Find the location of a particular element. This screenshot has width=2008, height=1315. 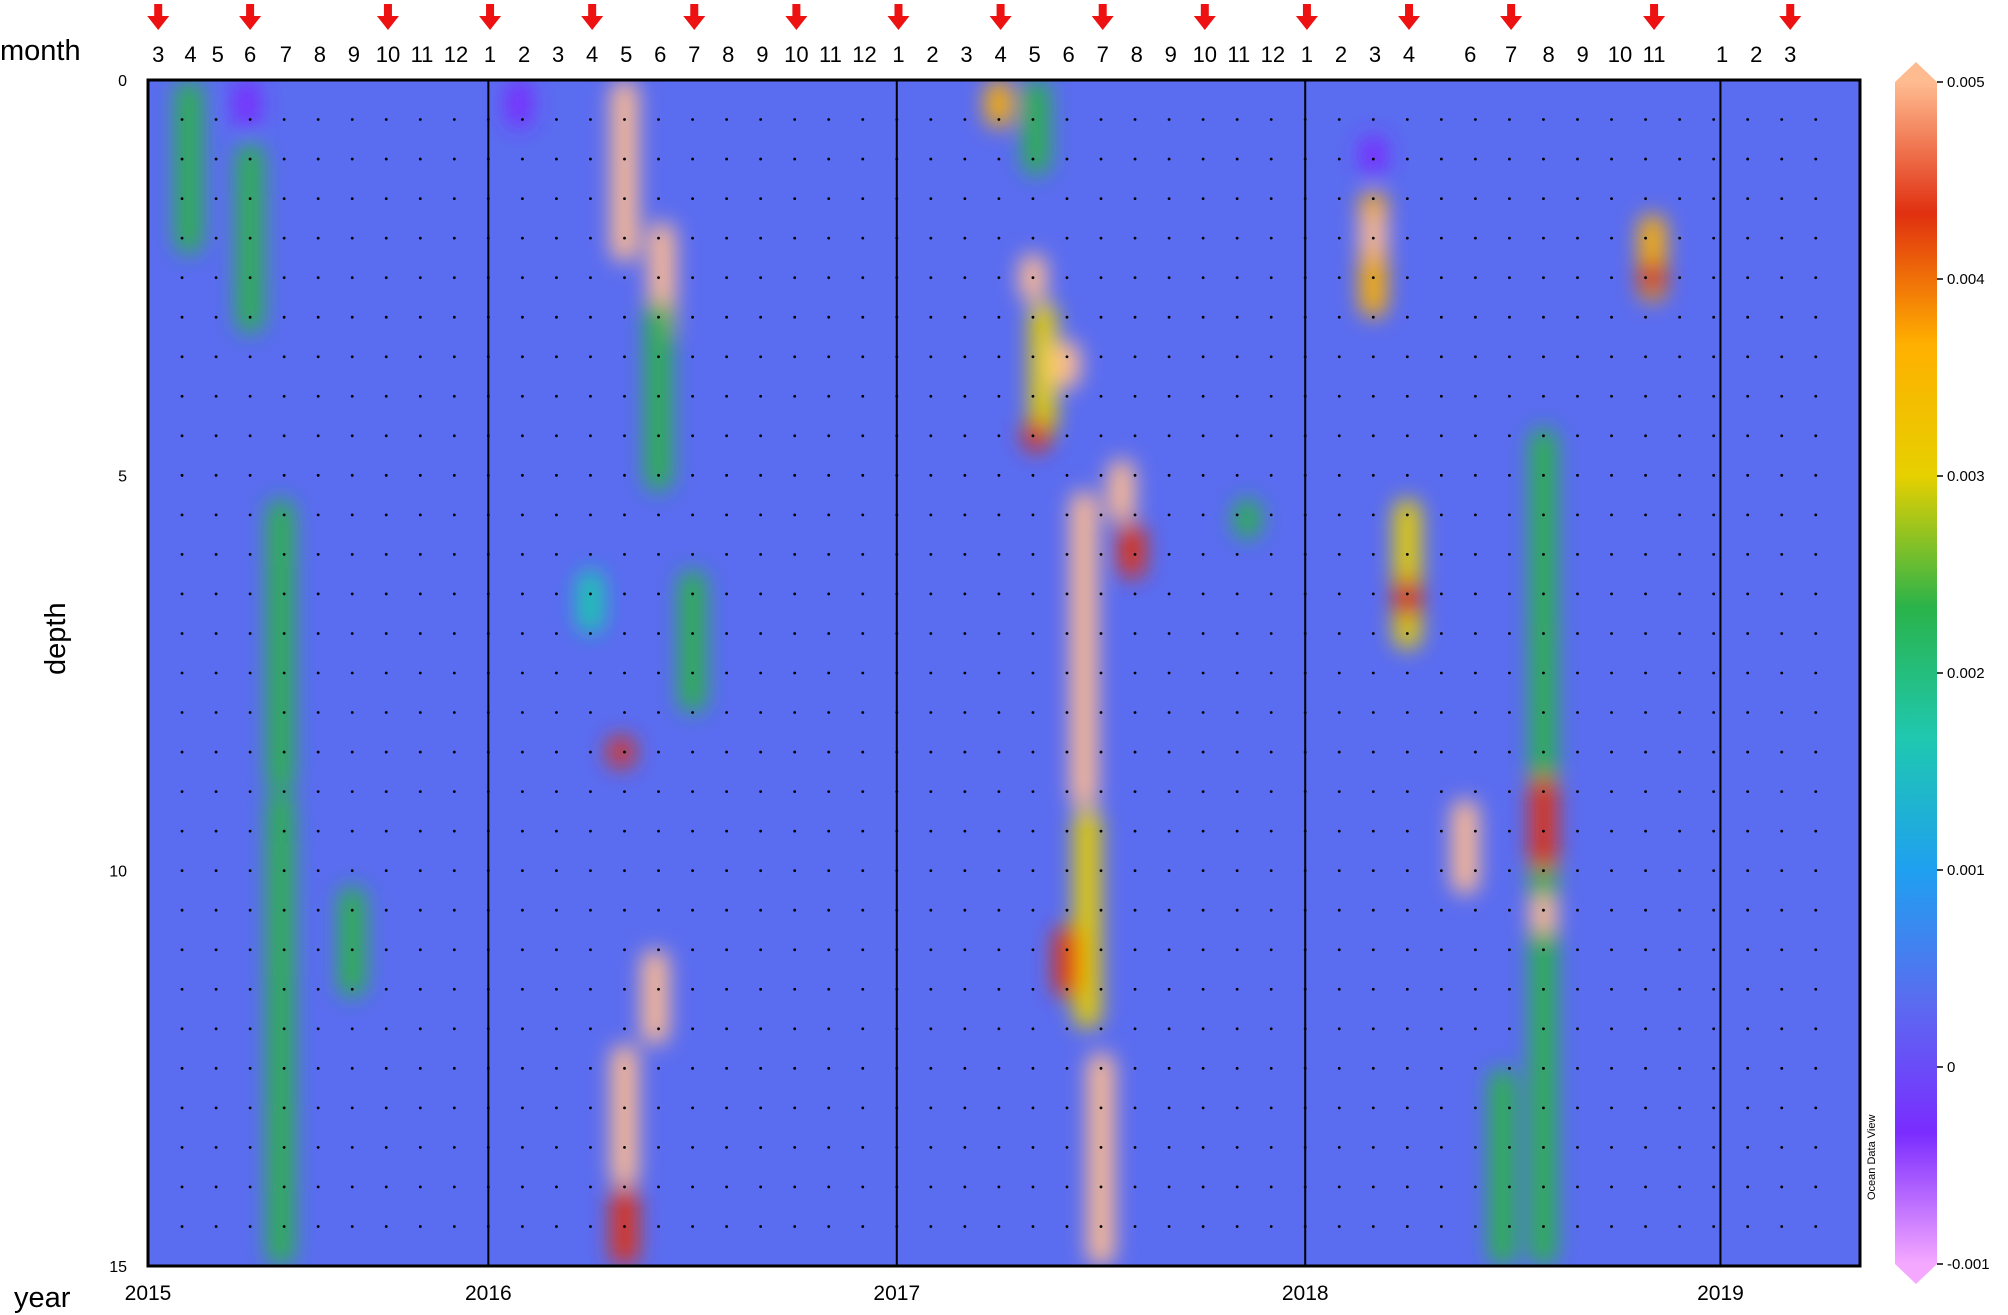

month-tick-label: 10 is located at coordinates (796, 54).